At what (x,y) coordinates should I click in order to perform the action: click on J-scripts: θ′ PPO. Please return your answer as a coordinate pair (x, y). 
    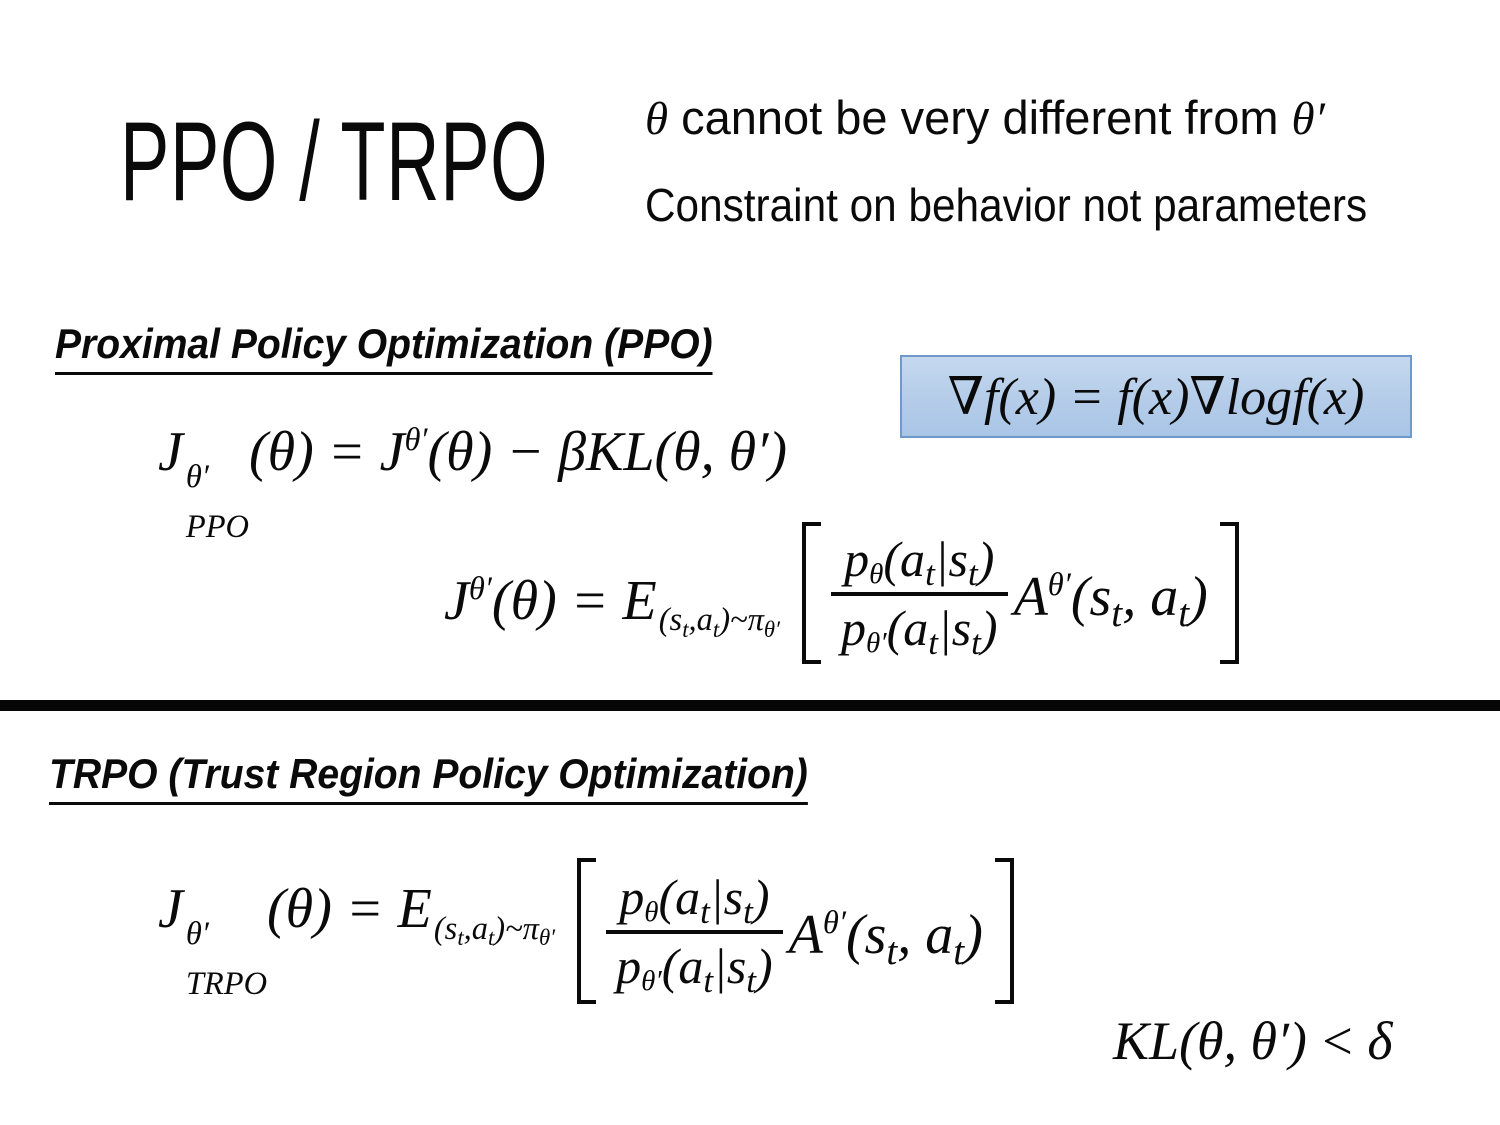
    Looking at the image, I should click on (217, 503).